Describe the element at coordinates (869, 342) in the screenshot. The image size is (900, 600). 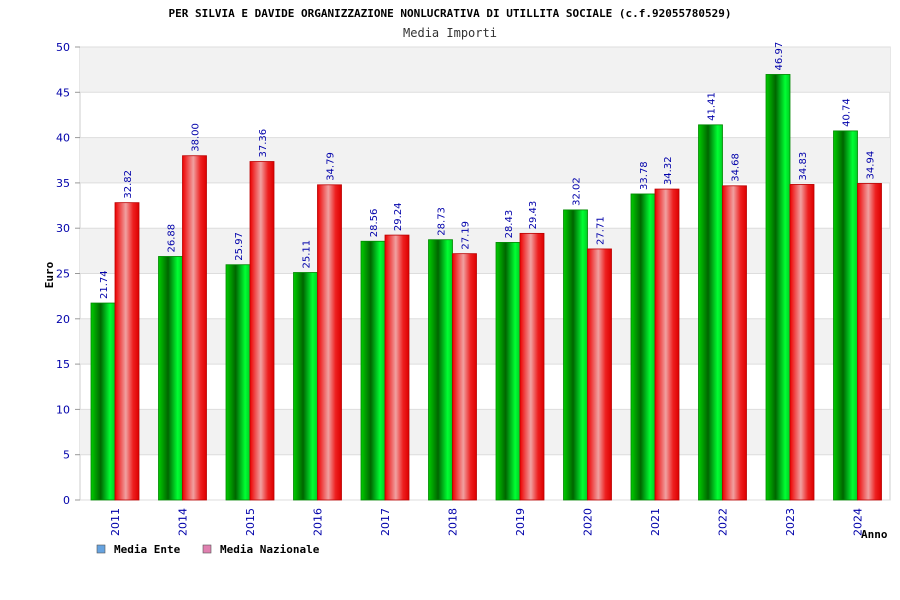
I see `bar-media-nazionale-2024` at that location.